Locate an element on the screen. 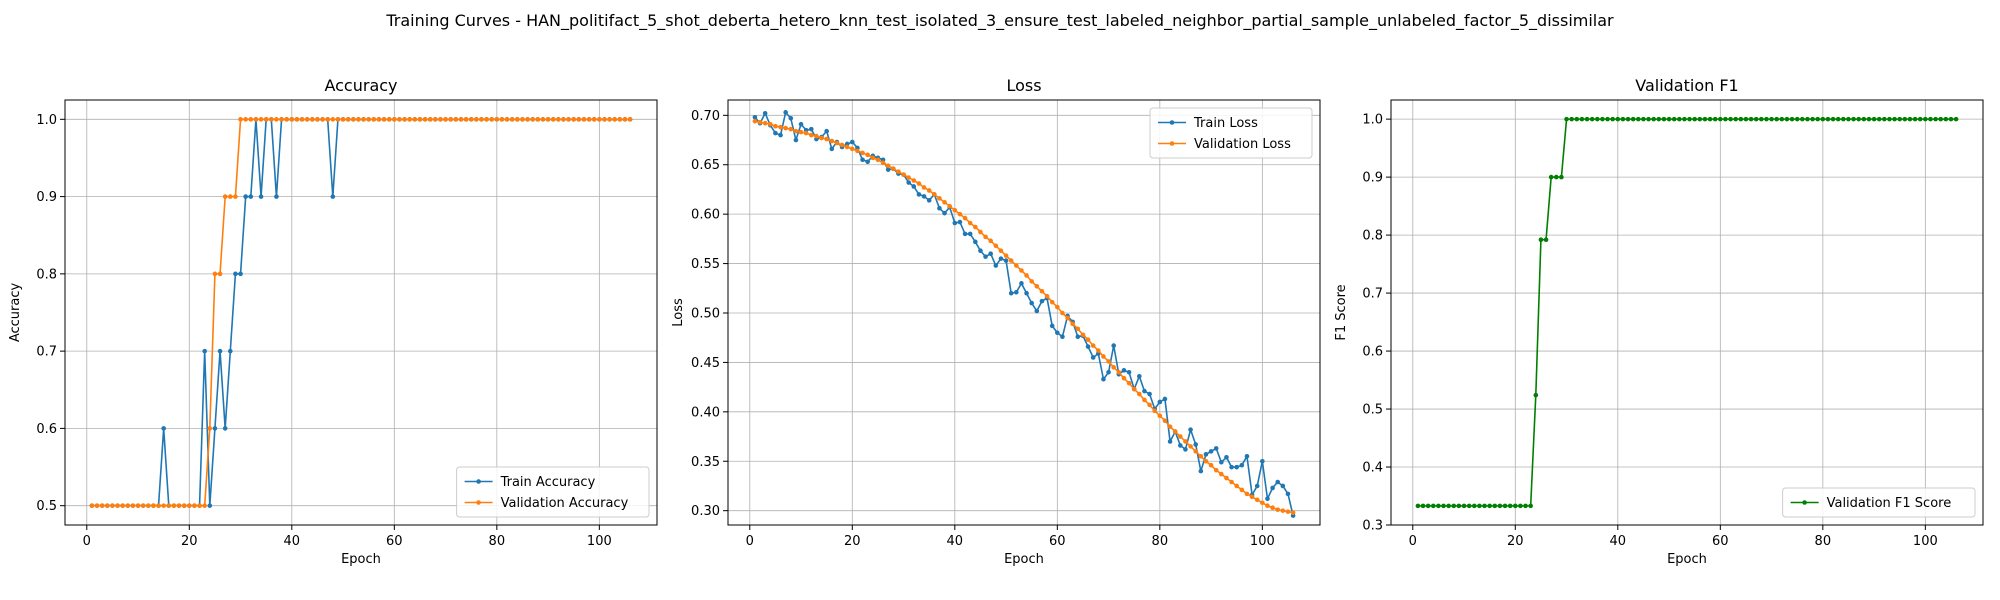  chart-loss-ytick-label: 0.45 is located at coordinates (705, 363).